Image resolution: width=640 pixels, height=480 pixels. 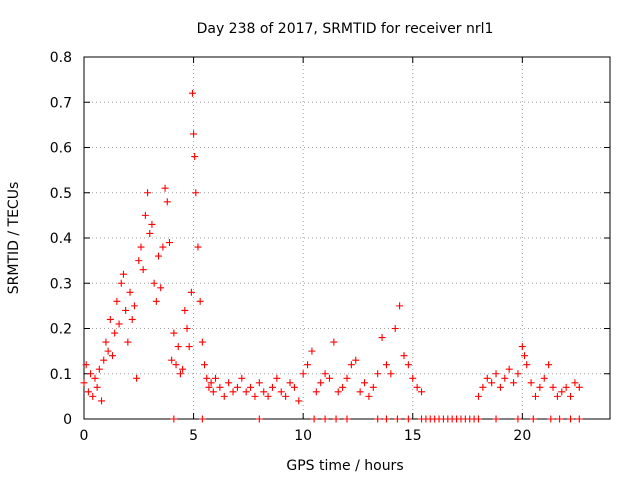 What do you see at coordinates (61, 149) in the screenshot?
I see `y-tick-label: 0.6` at bounding box center [61, 149].